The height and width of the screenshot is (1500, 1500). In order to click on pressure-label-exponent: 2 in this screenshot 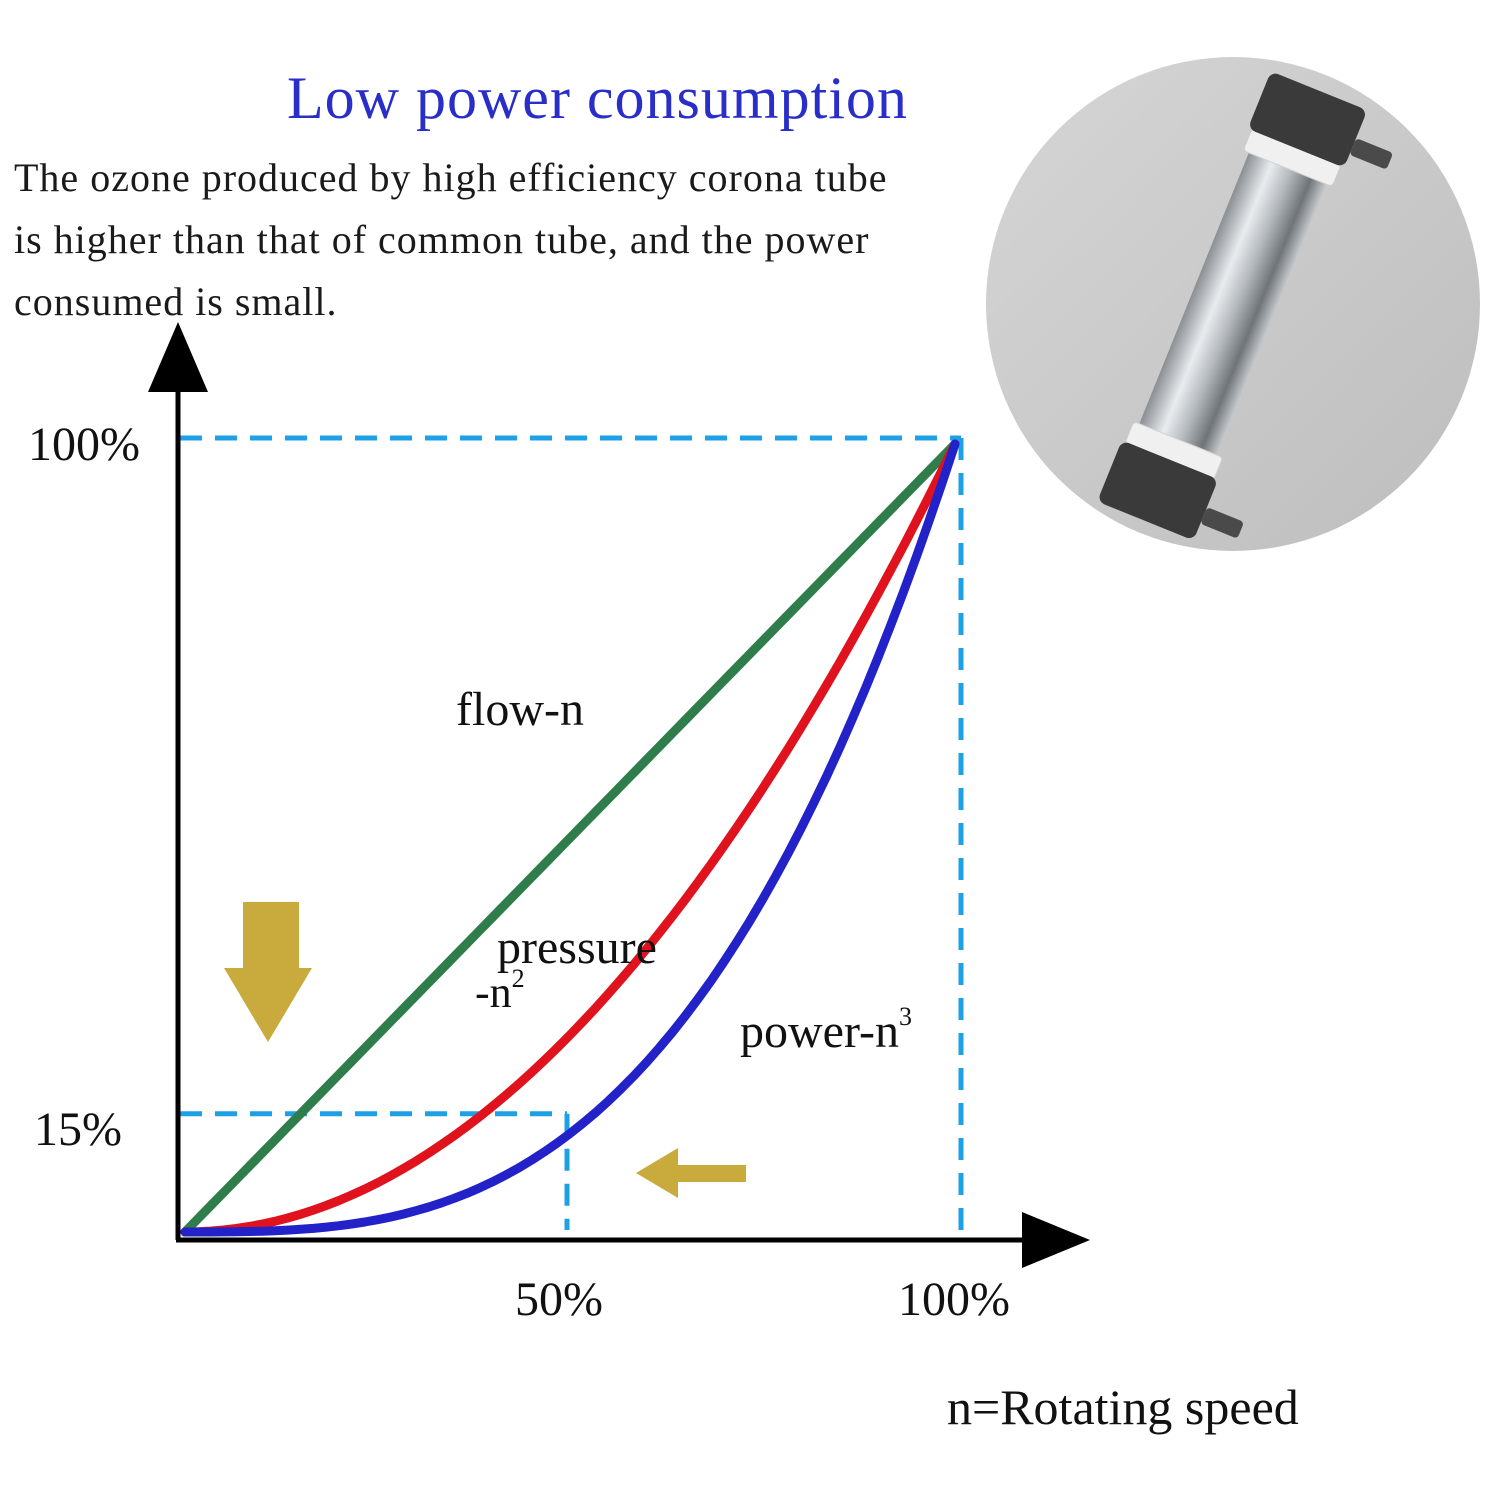, I will do `click(518, 978)`.